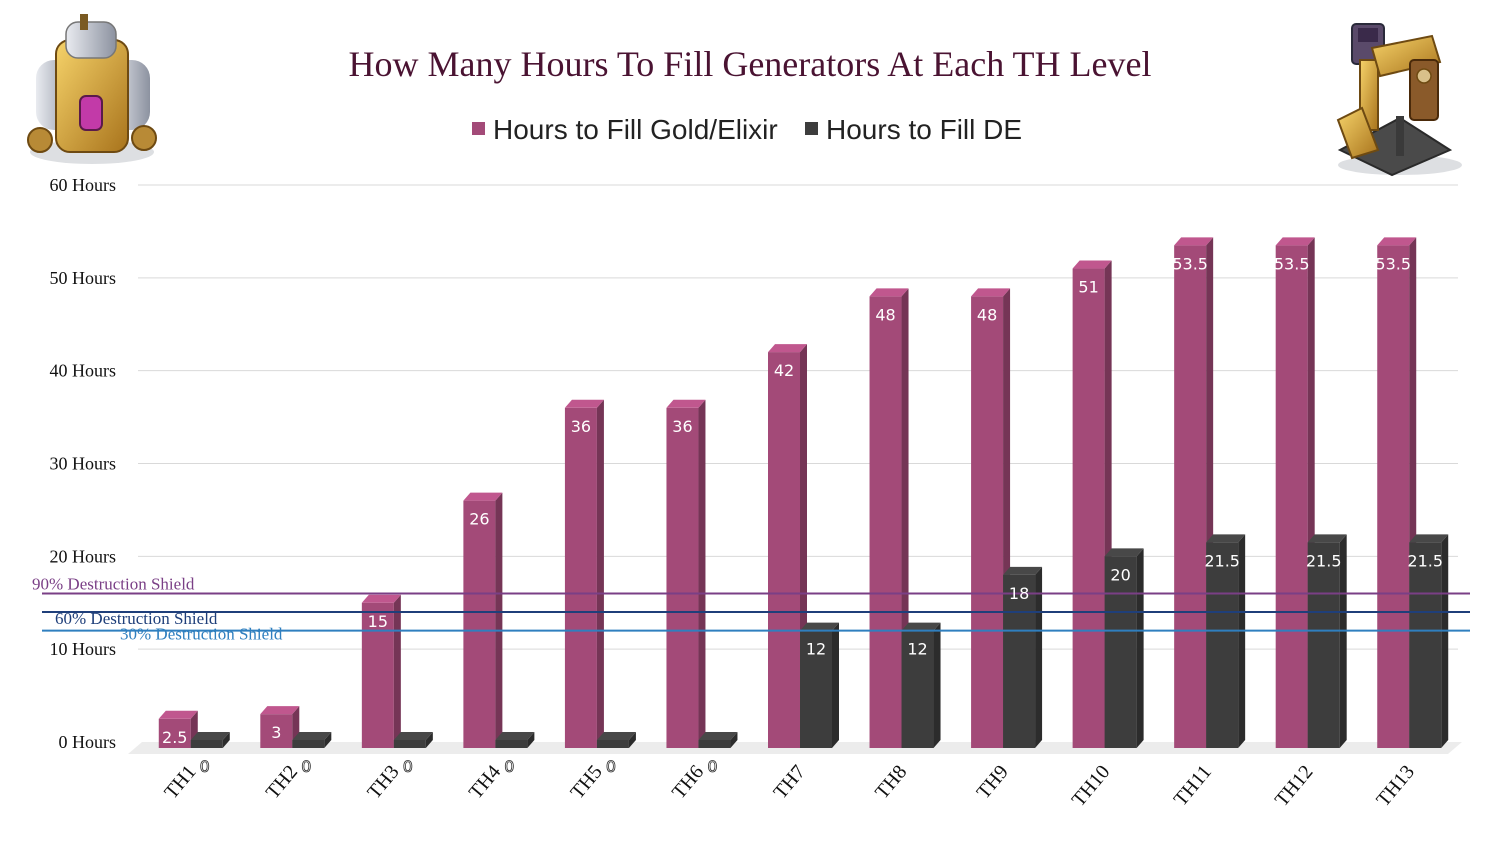 The image size is (1500, 852). Describe the element at coordinates (635, 129) in the screenshot. I see `legend-label-gold-elixir: Hours to Fill Gold/Elixir` at that location.